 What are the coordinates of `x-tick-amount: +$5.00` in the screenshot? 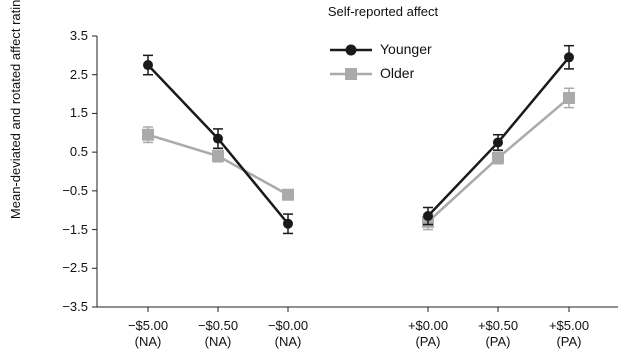 It's located at (569, 325).